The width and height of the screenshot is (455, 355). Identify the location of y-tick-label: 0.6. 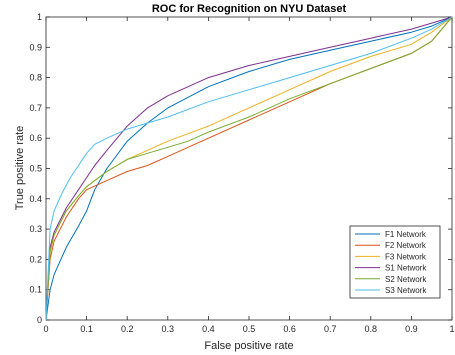
(35, 138).